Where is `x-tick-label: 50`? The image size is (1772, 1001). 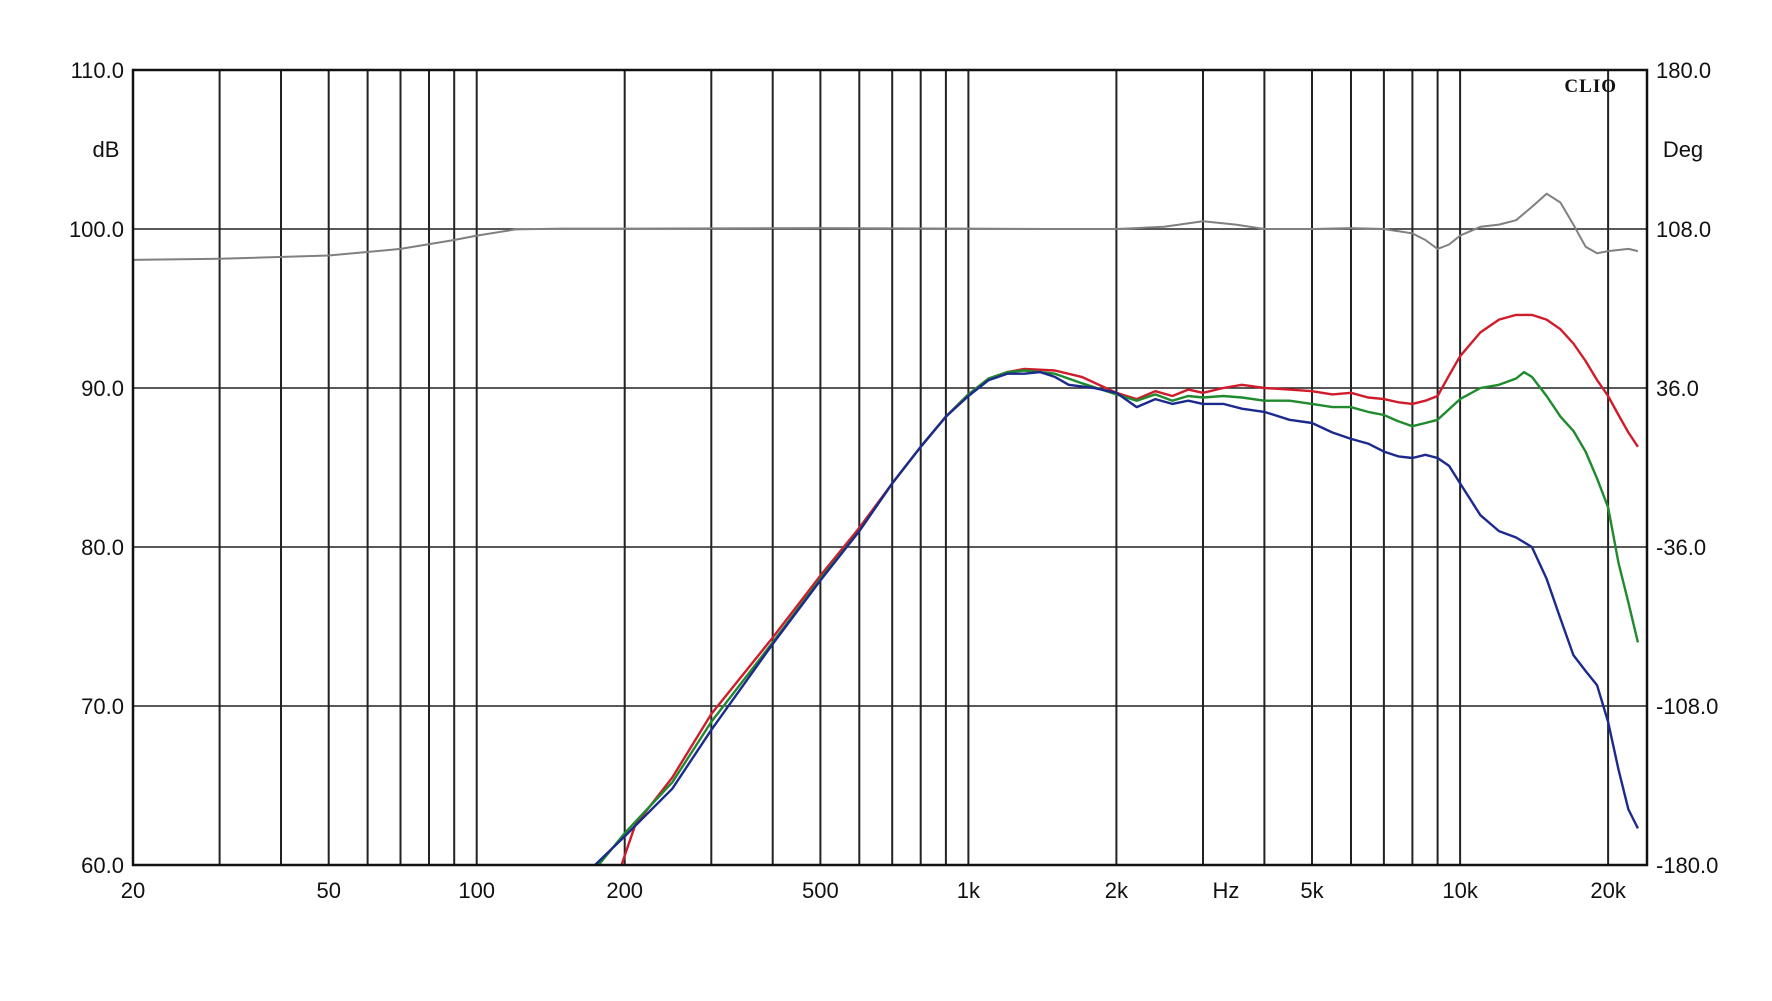
x-tick-label: 50 is located at coordinates (328, 890).